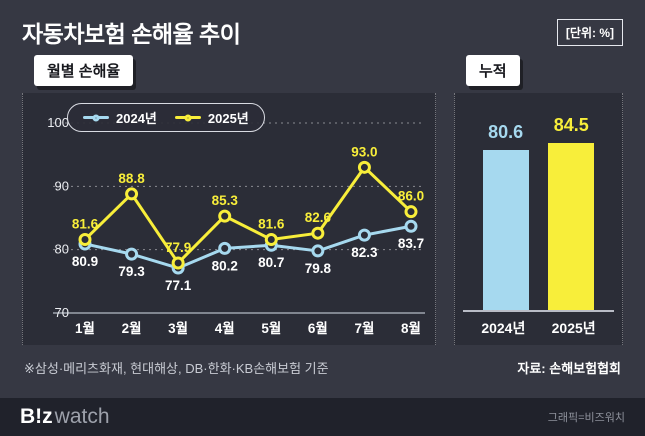 The image size is (645, 436). What do you see at coordinates (225, 328) in the screenshot?
I see `x-tick-label: 4월` at bounding box center [225, 328].